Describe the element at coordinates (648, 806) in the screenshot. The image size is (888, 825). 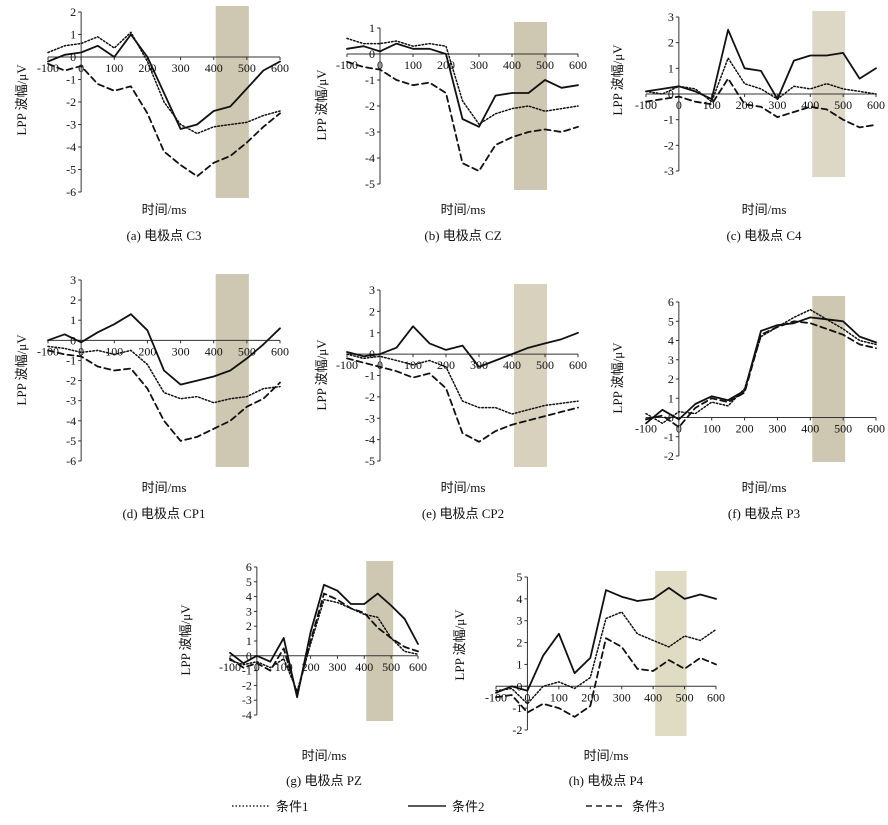
I see `legend-label-condition3: 条件3` at that location.